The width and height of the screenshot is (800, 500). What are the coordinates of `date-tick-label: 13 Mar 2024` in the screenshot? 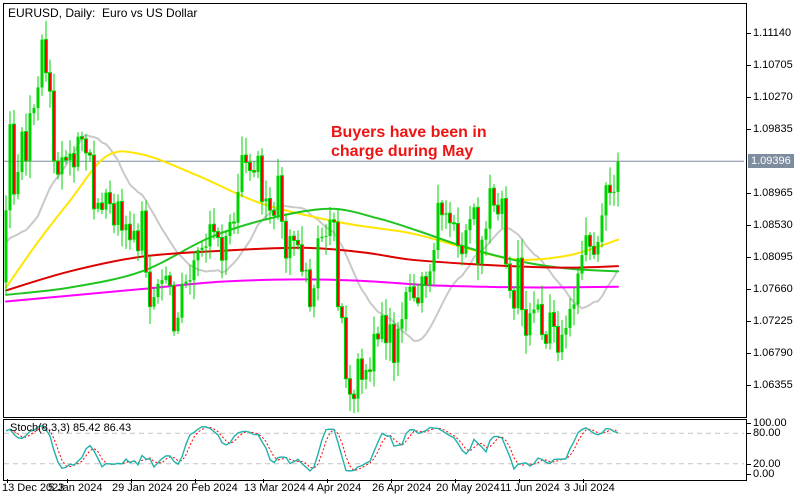 It's located at (275, 488).